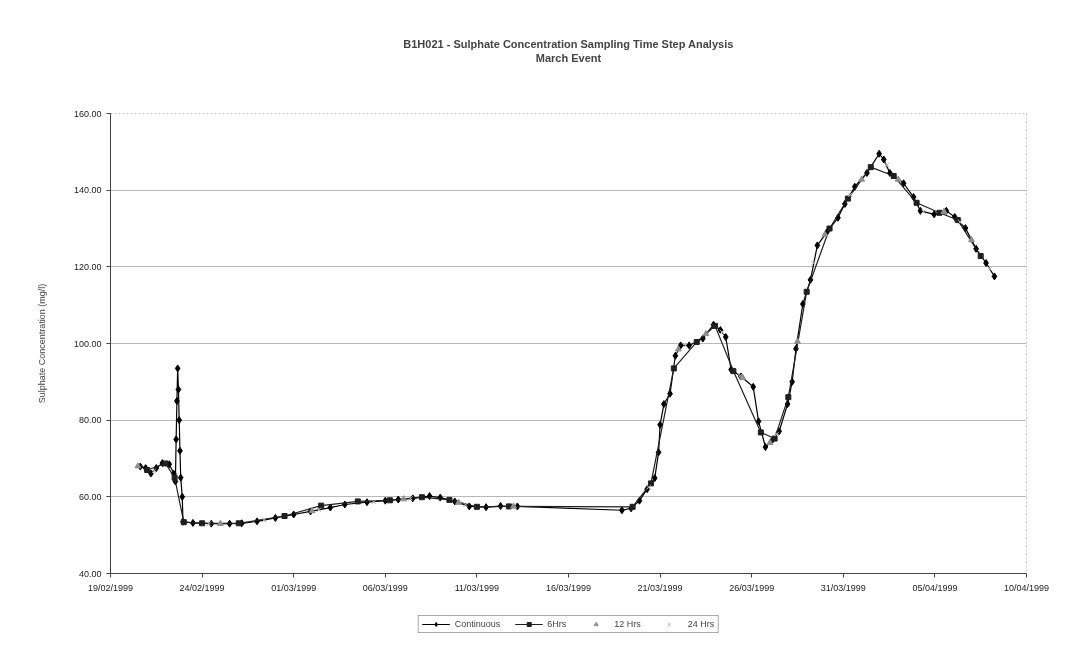 The image size is (1079, 645). What do you see at coordinates (110, 587) in the screenshot?
I see `x-tick-label: 19/02/1999` at bounding box center [110, 587].